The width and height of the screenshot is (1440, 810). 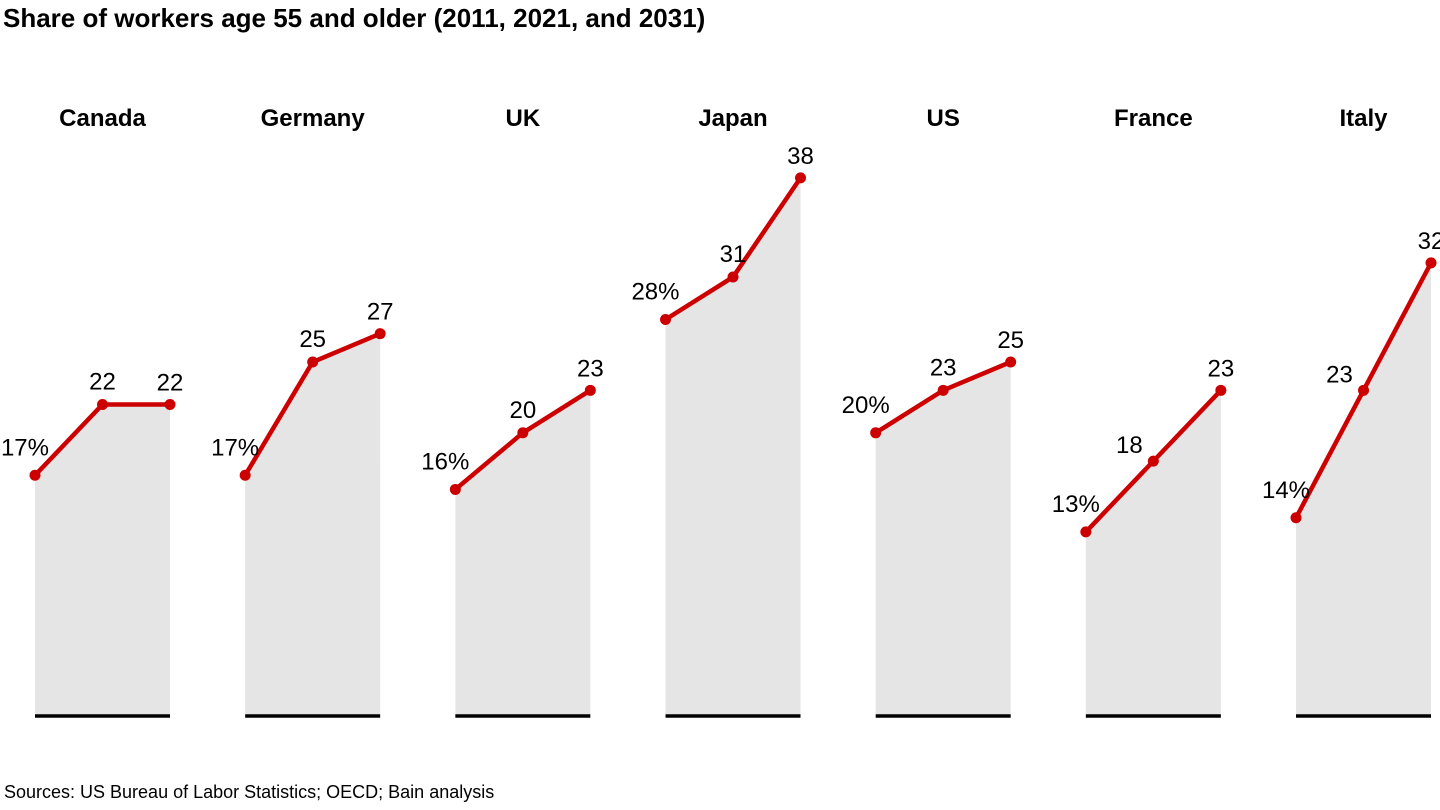 What do you see at coordinates (523, 118) in the screenshot?
I see `panel-header: UK` at bounding box center [523, 118].